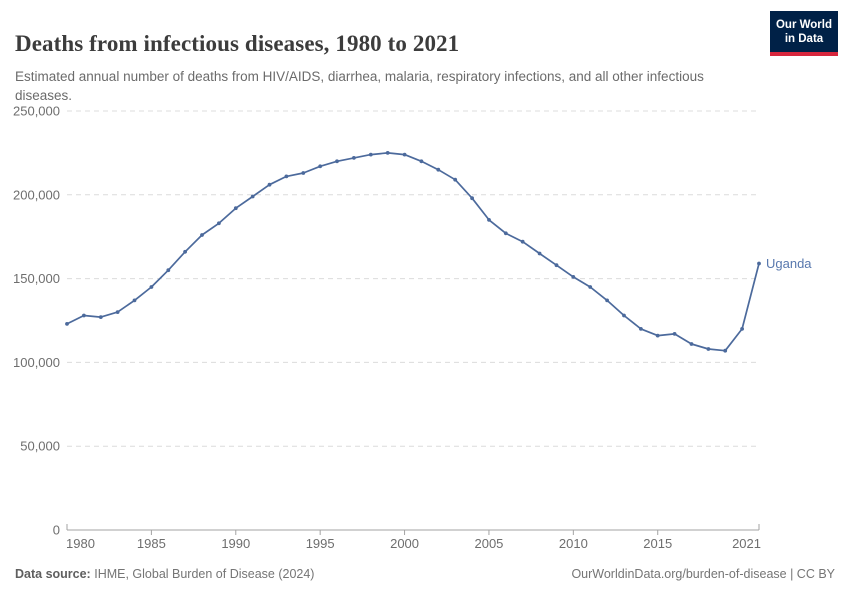  Describe the element at coordinates (488, 543) in the screenshot. I see `x-tick-label: 2005` at that location.